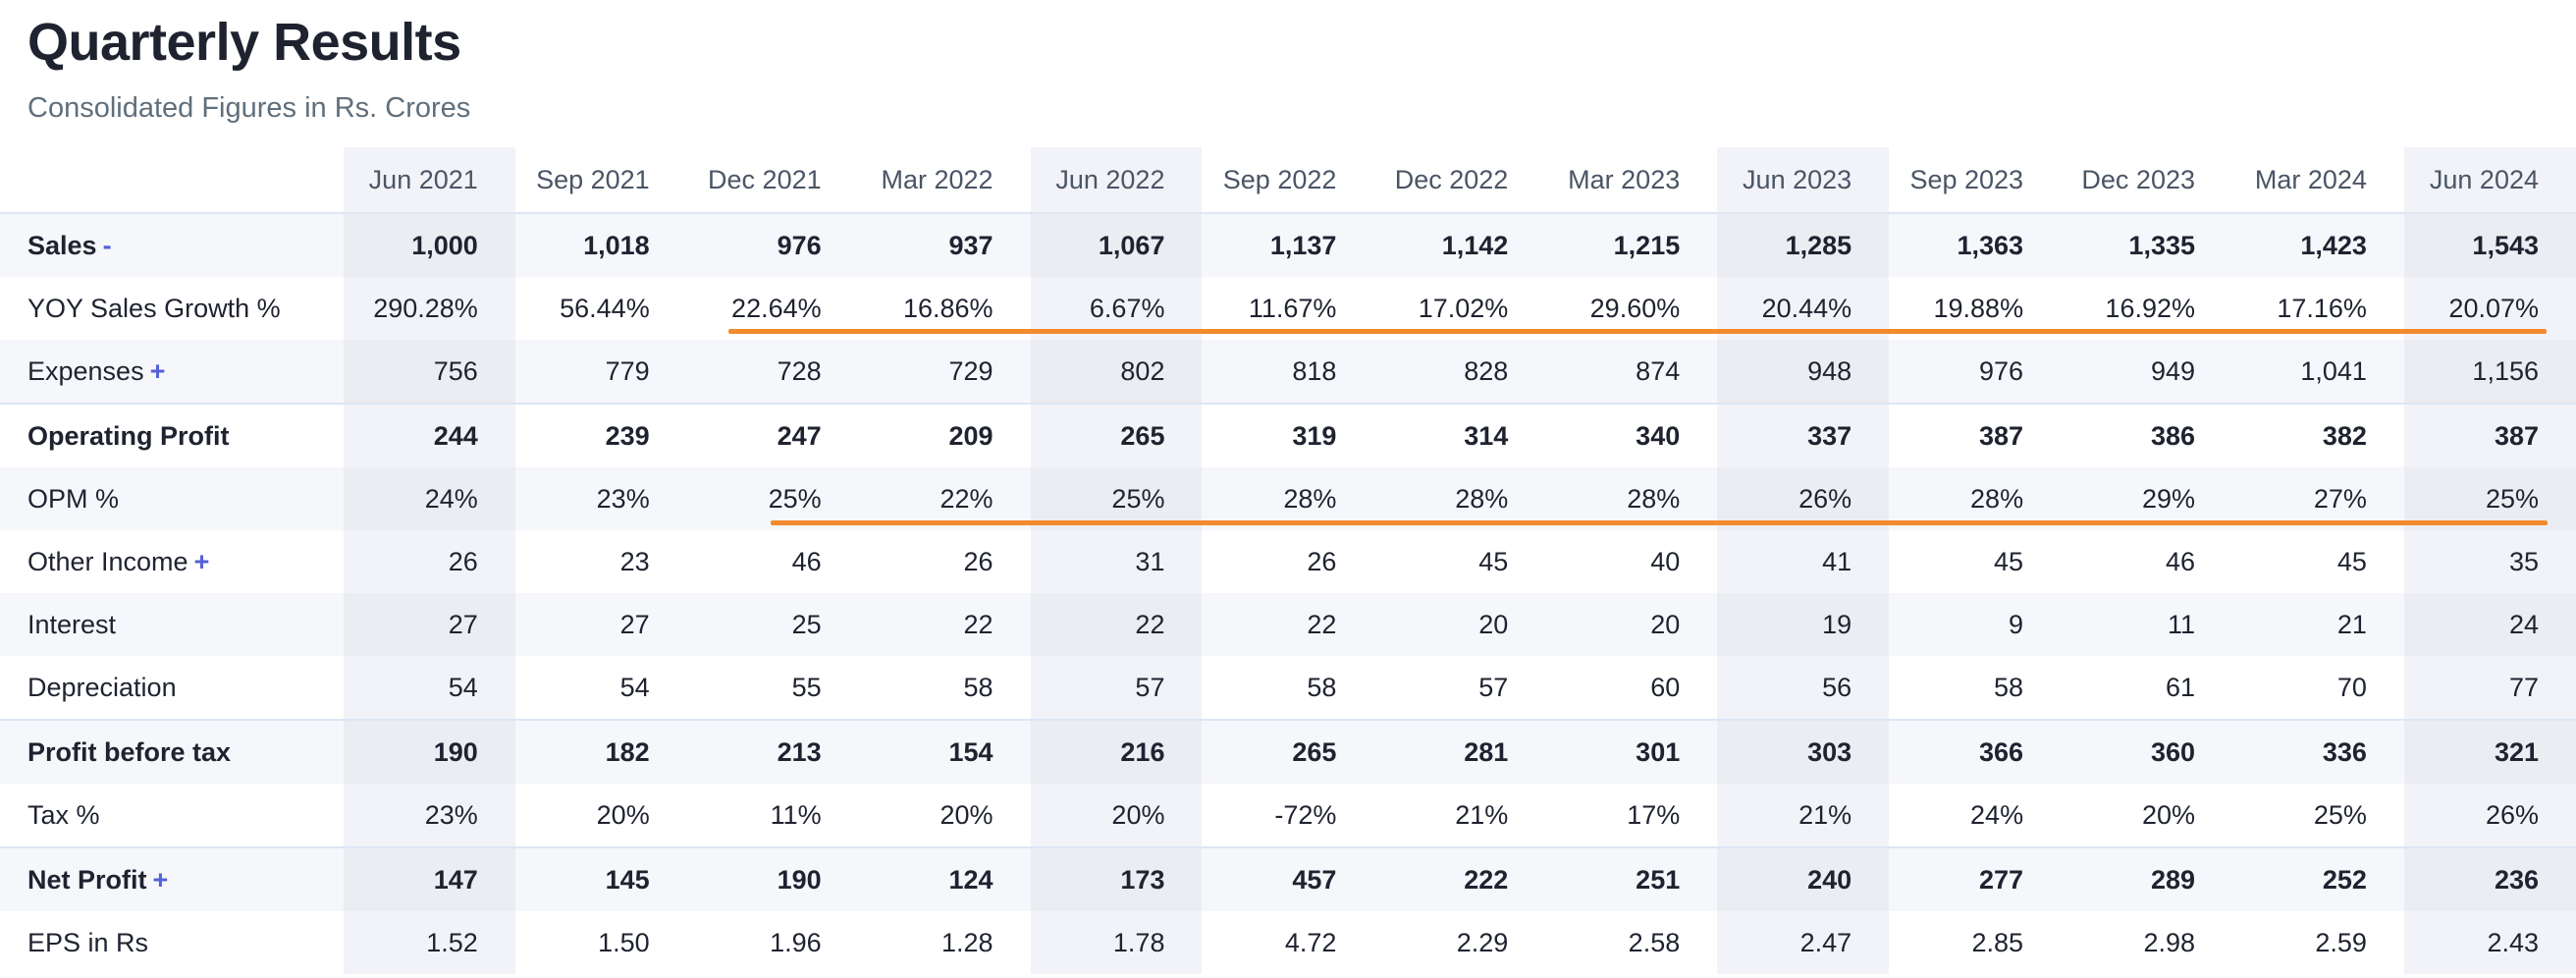 The height and width of the screenshot is (978, 2576). What do you see at coordinates (1459, 751) in the screenshot?
I see `table-cell: 281` at bounding box center [1459, 751].